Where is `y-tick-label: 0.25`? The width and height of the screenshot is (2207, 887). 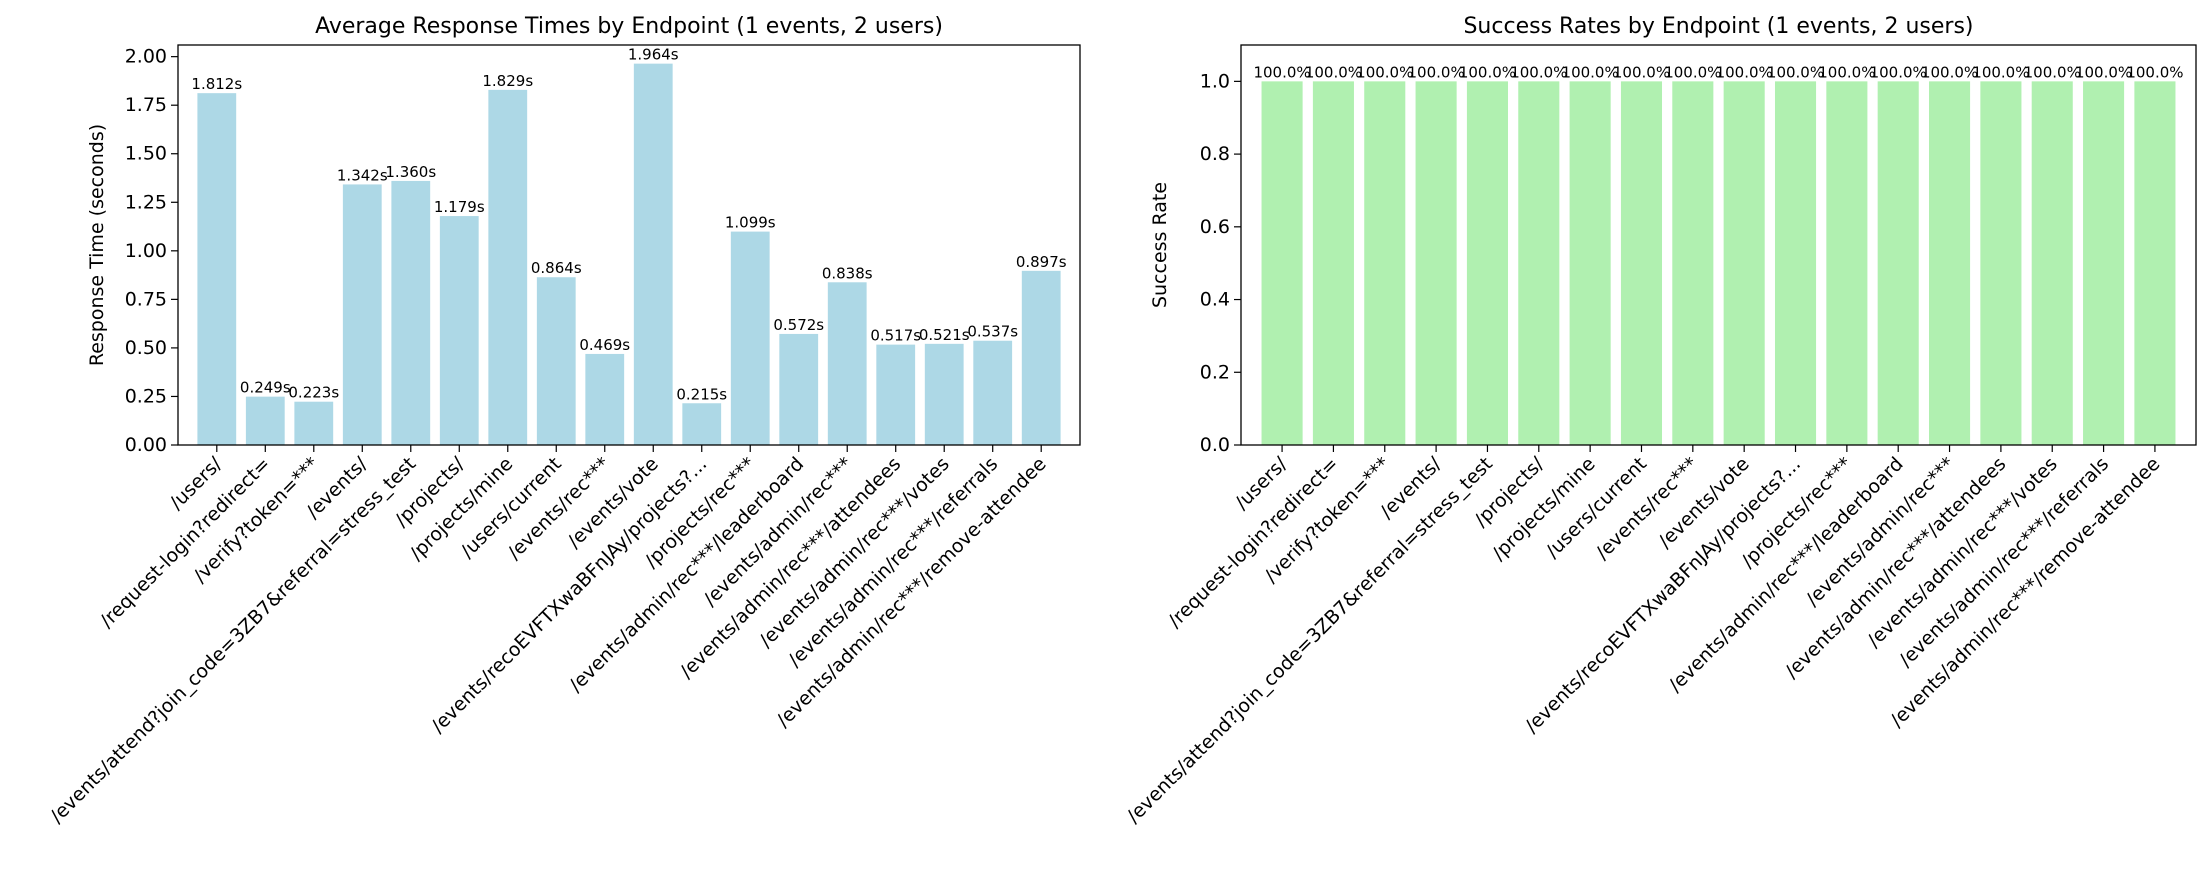
y-tick-label: 0.25 is located at coordinates (146, 396).